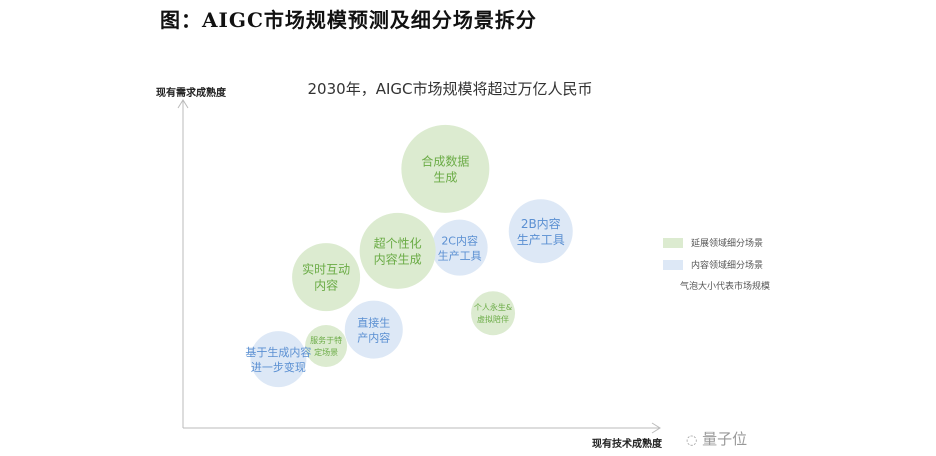 Image resolution: width=936 pixels, height=456 pixels. I want to click on bubble-label: 超个性化, so click(398, 242).